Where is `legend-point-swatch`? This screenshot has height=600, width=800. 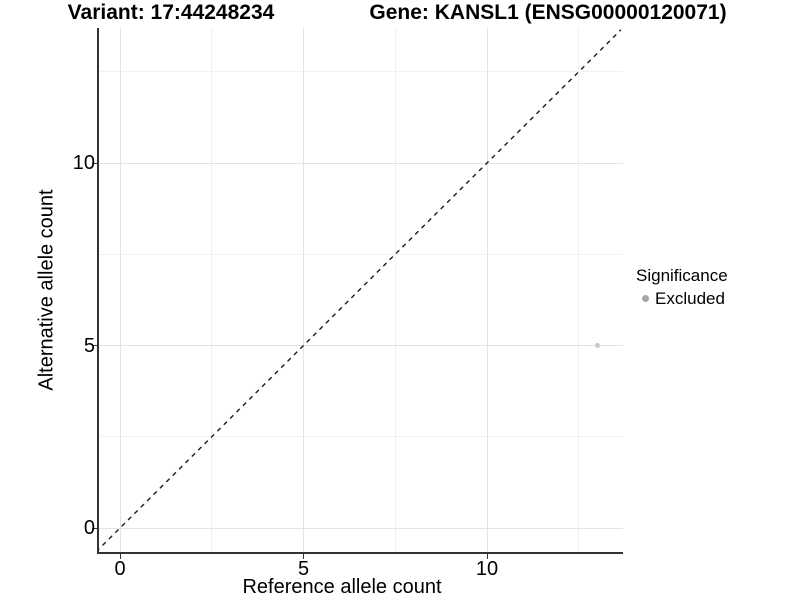
legend-point-swatch is located at coordinates (645, 298).